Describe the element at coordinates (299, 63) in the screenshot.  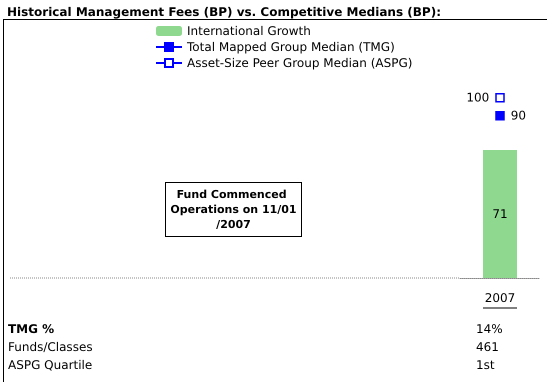
I see `legend-label: Asset-Size Peer Group Median (ASPG)` at that location.